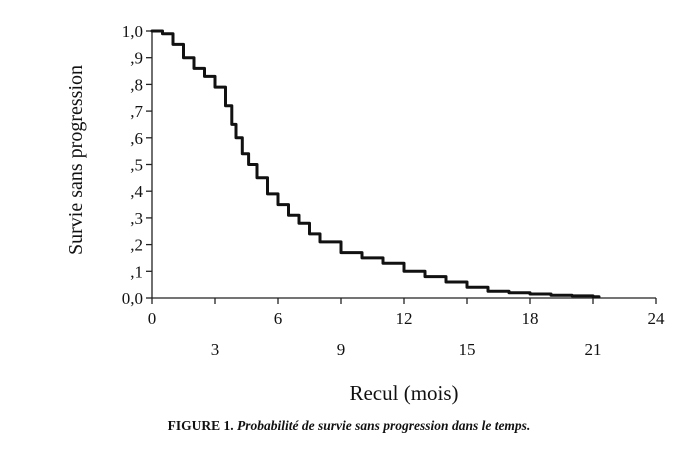  Describe the element at coordinates (467, 349) in the screenshot. I see `x-tick-label-lower: 15` at that location.